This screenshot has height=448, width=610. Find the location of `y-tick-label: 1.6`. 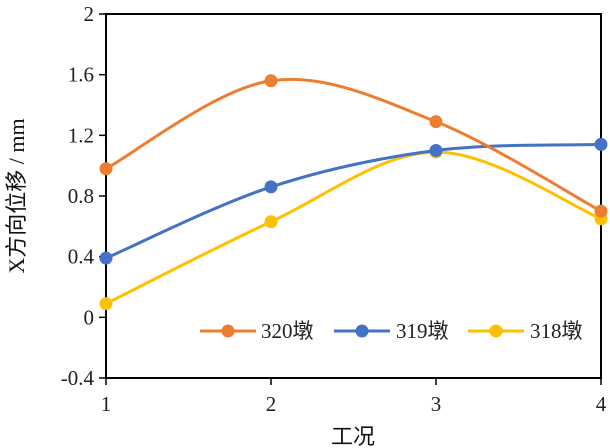

y-tick-label: 1.6 is located at coordinates (81, 75).